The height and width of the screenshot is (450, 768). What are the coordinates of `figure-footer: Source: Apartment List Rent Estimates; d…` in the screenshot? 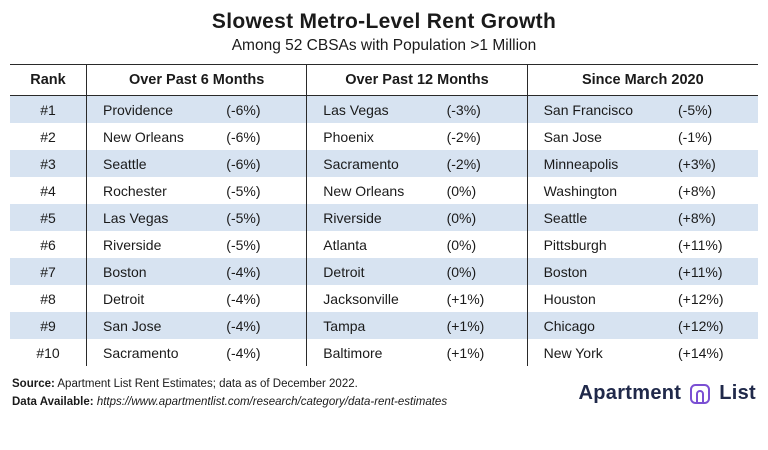 It's located at (384, 394).